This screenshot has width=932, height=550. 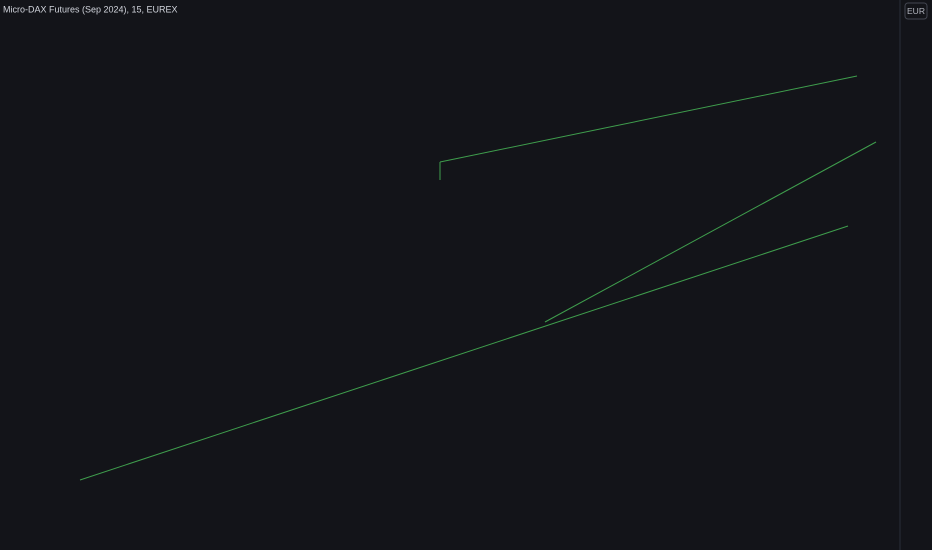 I want to click on chart-title: Micro-DAX Futures (Sep 2024), 15, EUREX, so click(x=90, y=9).